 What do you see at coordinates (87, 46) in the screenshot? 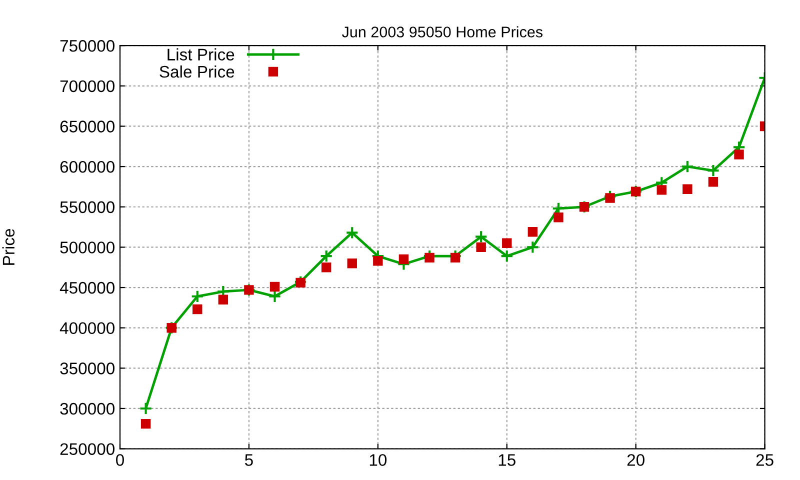
I see `y-tick-label: 750000` at bounding box center [87, 46].